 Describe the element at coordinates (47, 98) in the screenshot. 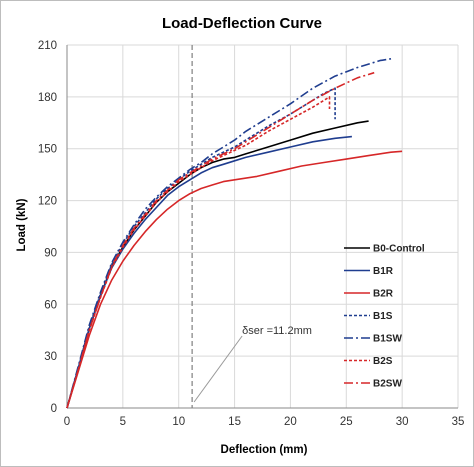

I see `y-tick-label: 180` at that location.